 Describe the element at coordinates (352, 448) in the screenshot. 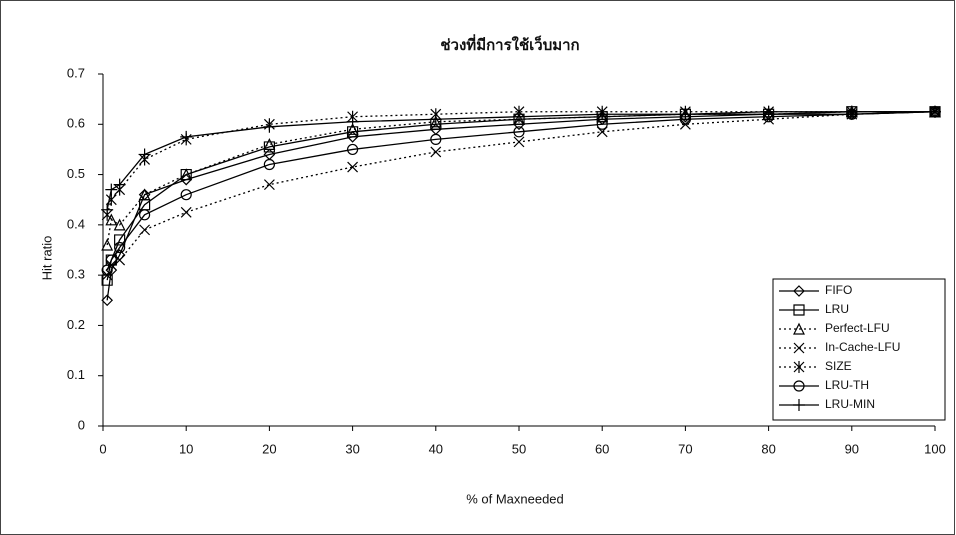

I see `x-tick-label: 30` at that location.